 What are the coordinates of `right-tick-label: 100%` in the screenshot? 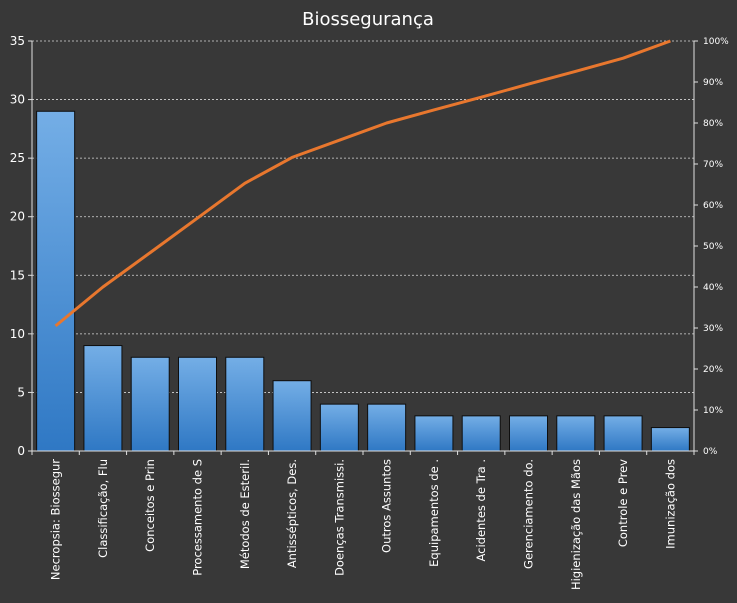 It's located at (716, 42).